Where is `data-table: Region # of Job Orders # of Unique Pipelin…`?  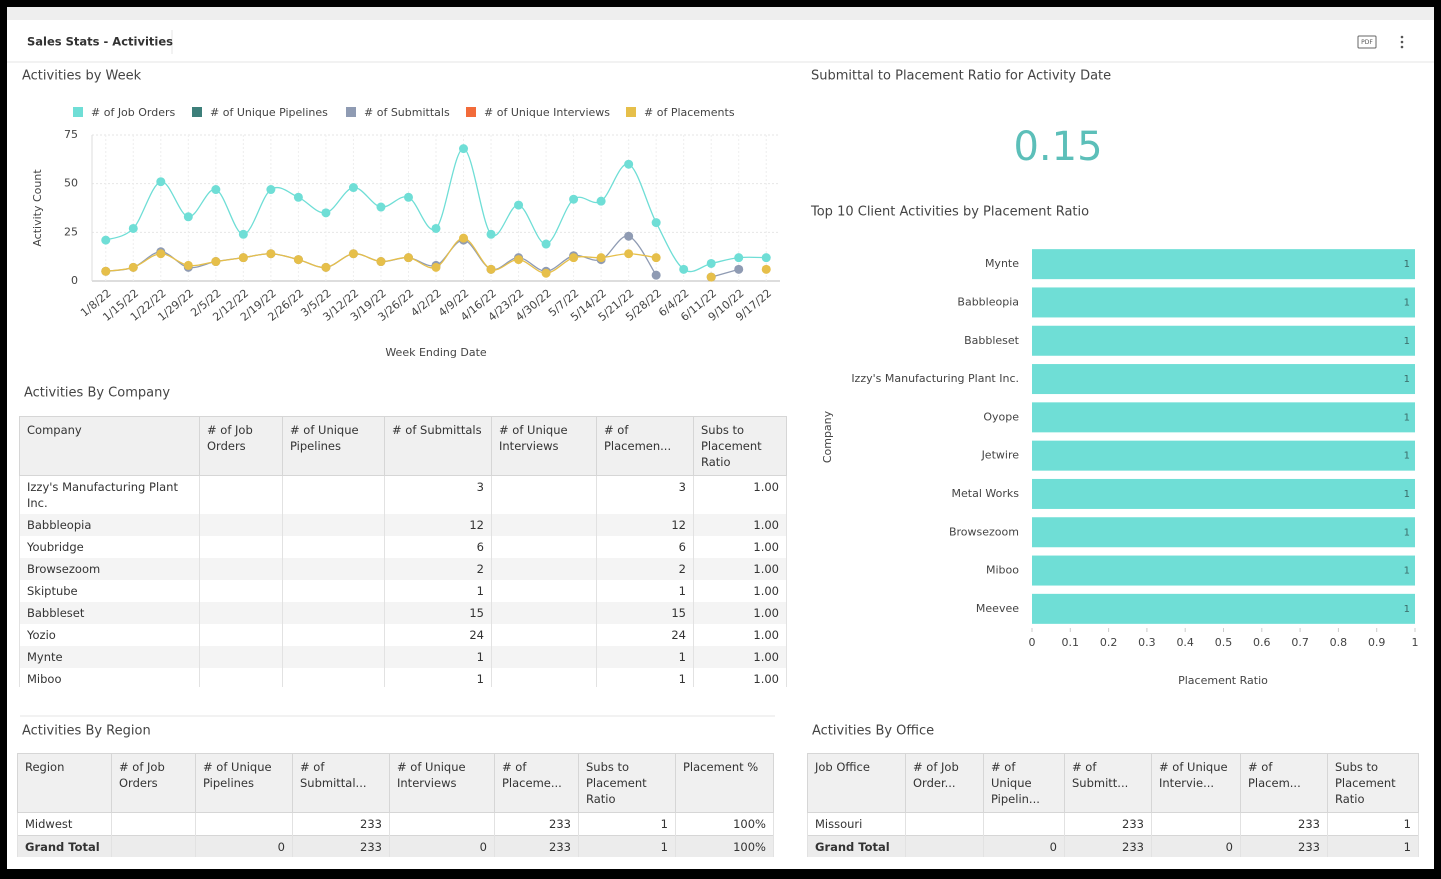
data-table: Region # of Job Orders # of Unique Pipelin… is located at coordinates (395, 805).